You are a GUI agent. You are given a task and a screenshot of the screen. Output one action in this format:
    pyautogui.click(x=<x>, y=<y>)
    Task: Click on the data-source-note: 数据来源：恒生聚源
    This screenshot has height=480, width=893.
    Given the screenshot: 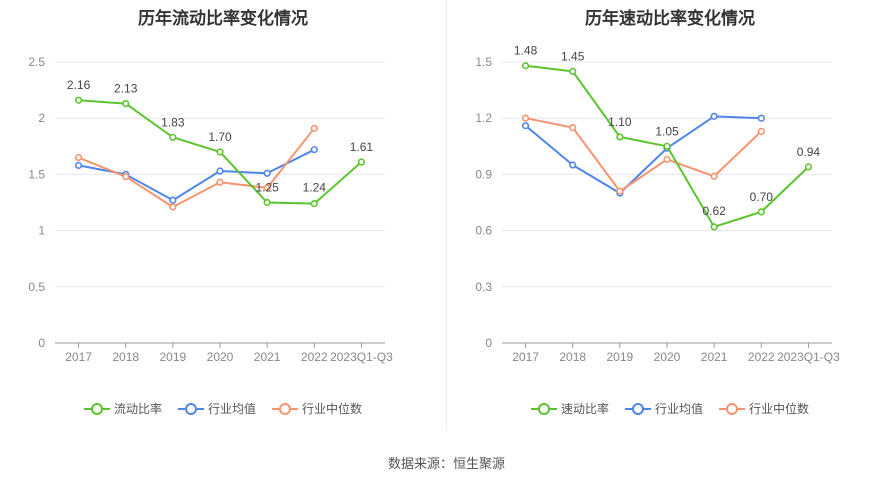 What is the action you would take?
    pyautogui.click(x=446, y=463)
    